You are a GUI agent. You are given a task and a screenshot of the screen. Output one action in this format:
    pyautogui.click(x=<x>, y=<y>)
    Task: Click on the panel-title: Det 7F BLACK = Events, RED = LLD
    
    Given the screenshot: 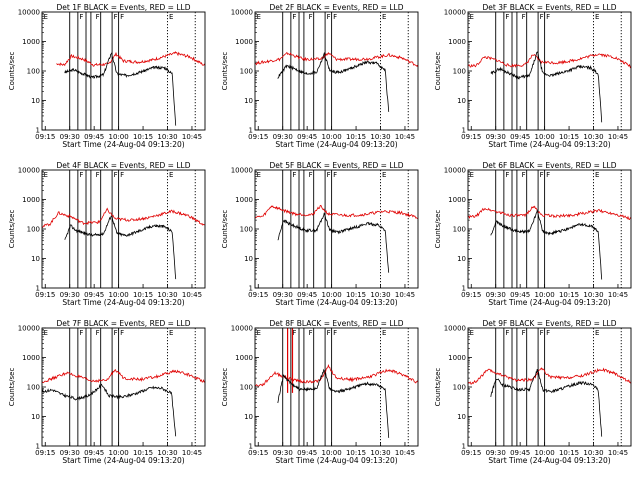 What is the action you would take?
    pyautogui.click(x=124, y=323)
    